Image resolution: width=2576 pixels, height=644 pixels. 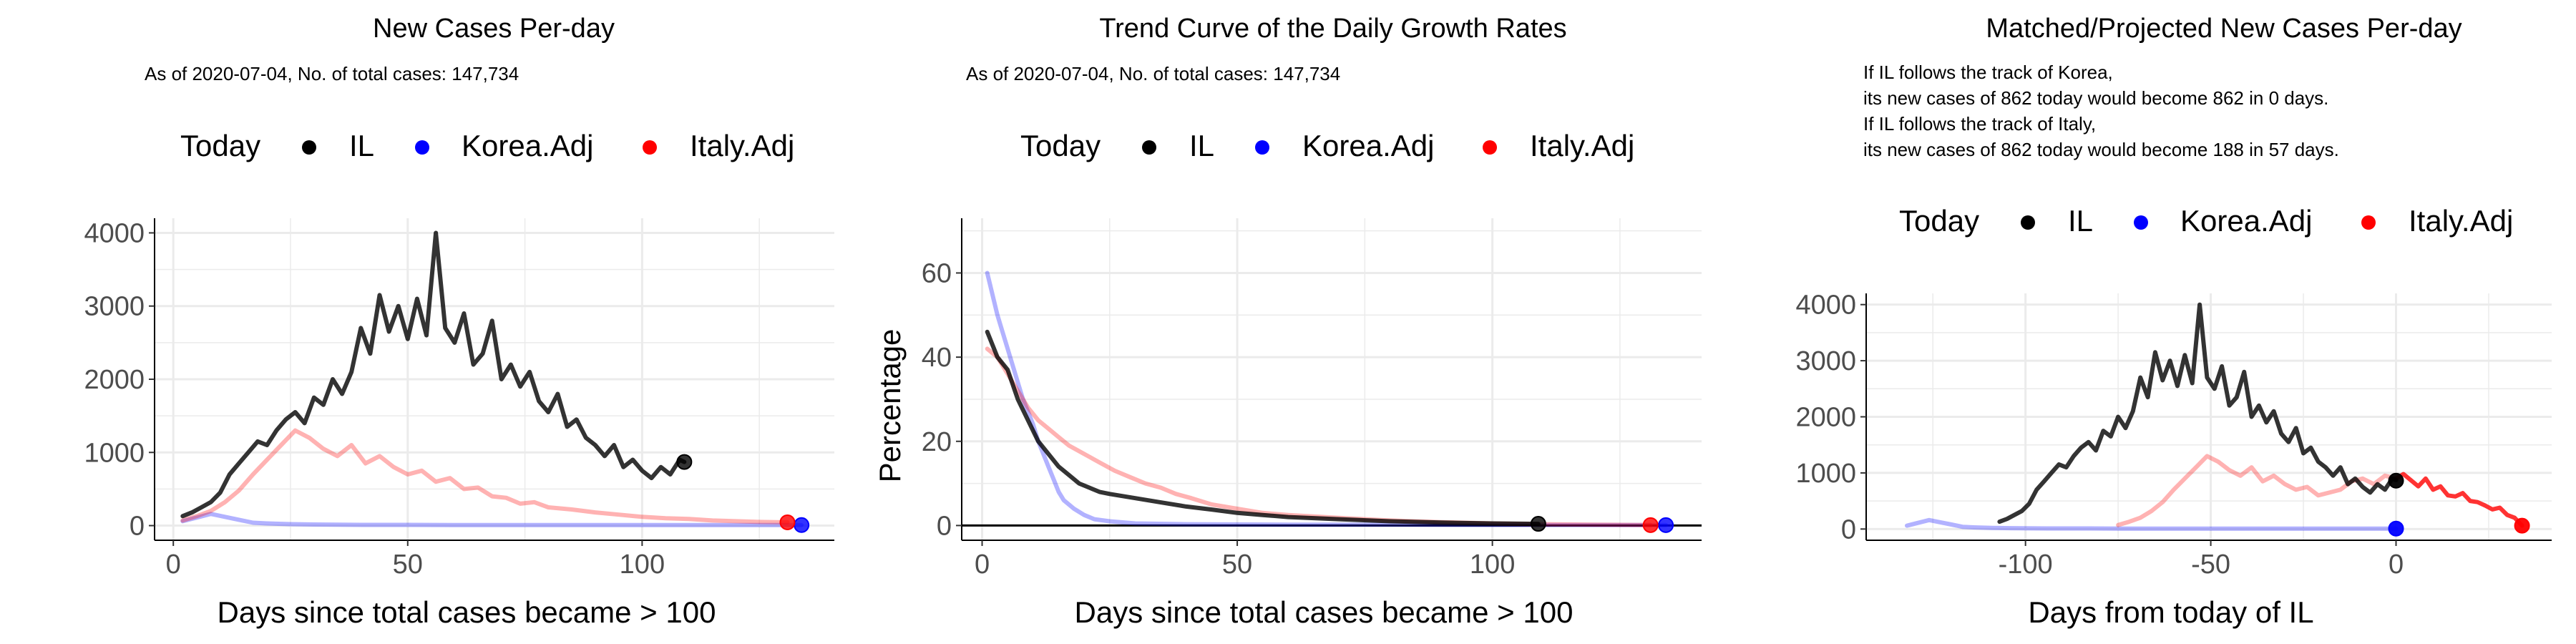 What do you see at coordinates (485, 476) in the screenshot?
I see `series-line-italy-adj` at bounding box center [485, 476].